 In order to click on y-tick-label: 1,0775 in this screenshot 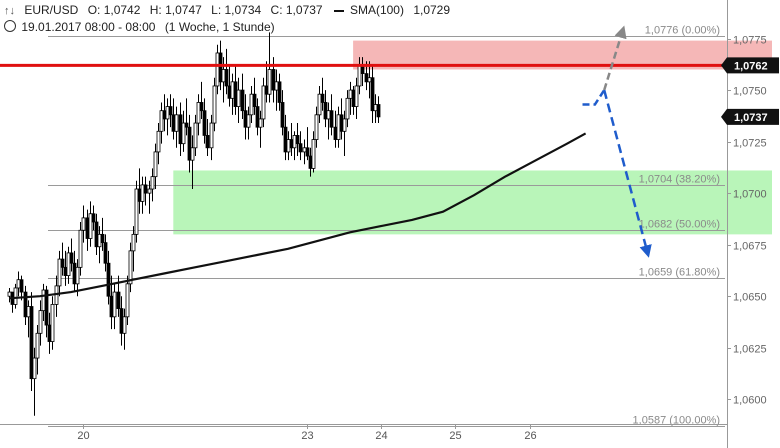, I will do `click(750, 41)`.